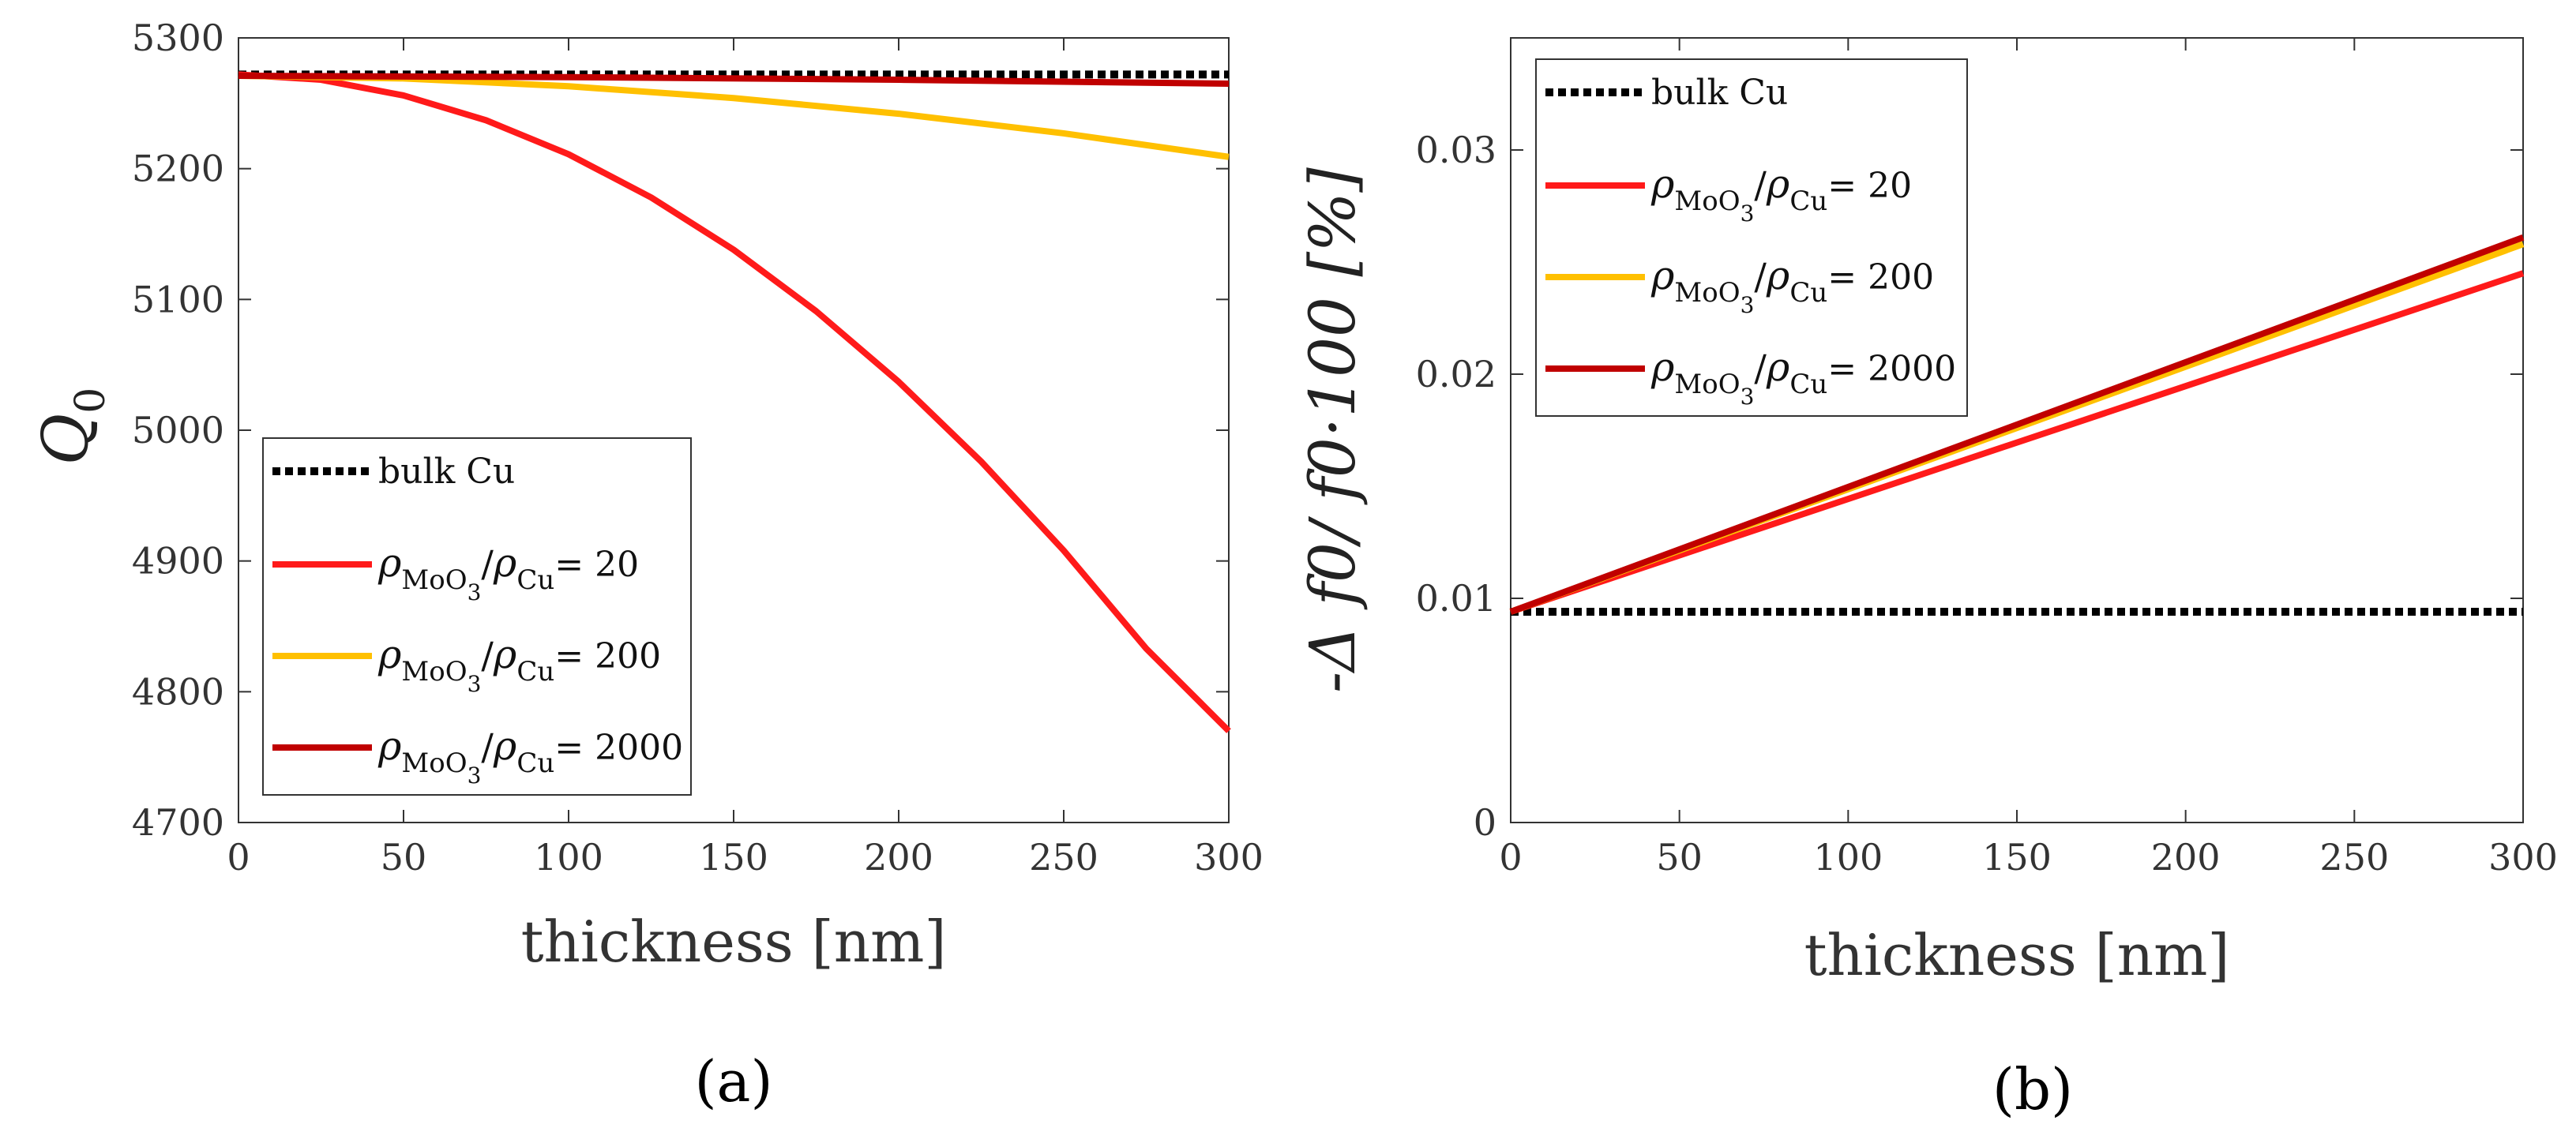  I want to click on y-axis-label: -Δ f0/ f0·100 [%], so click(1332, 429).